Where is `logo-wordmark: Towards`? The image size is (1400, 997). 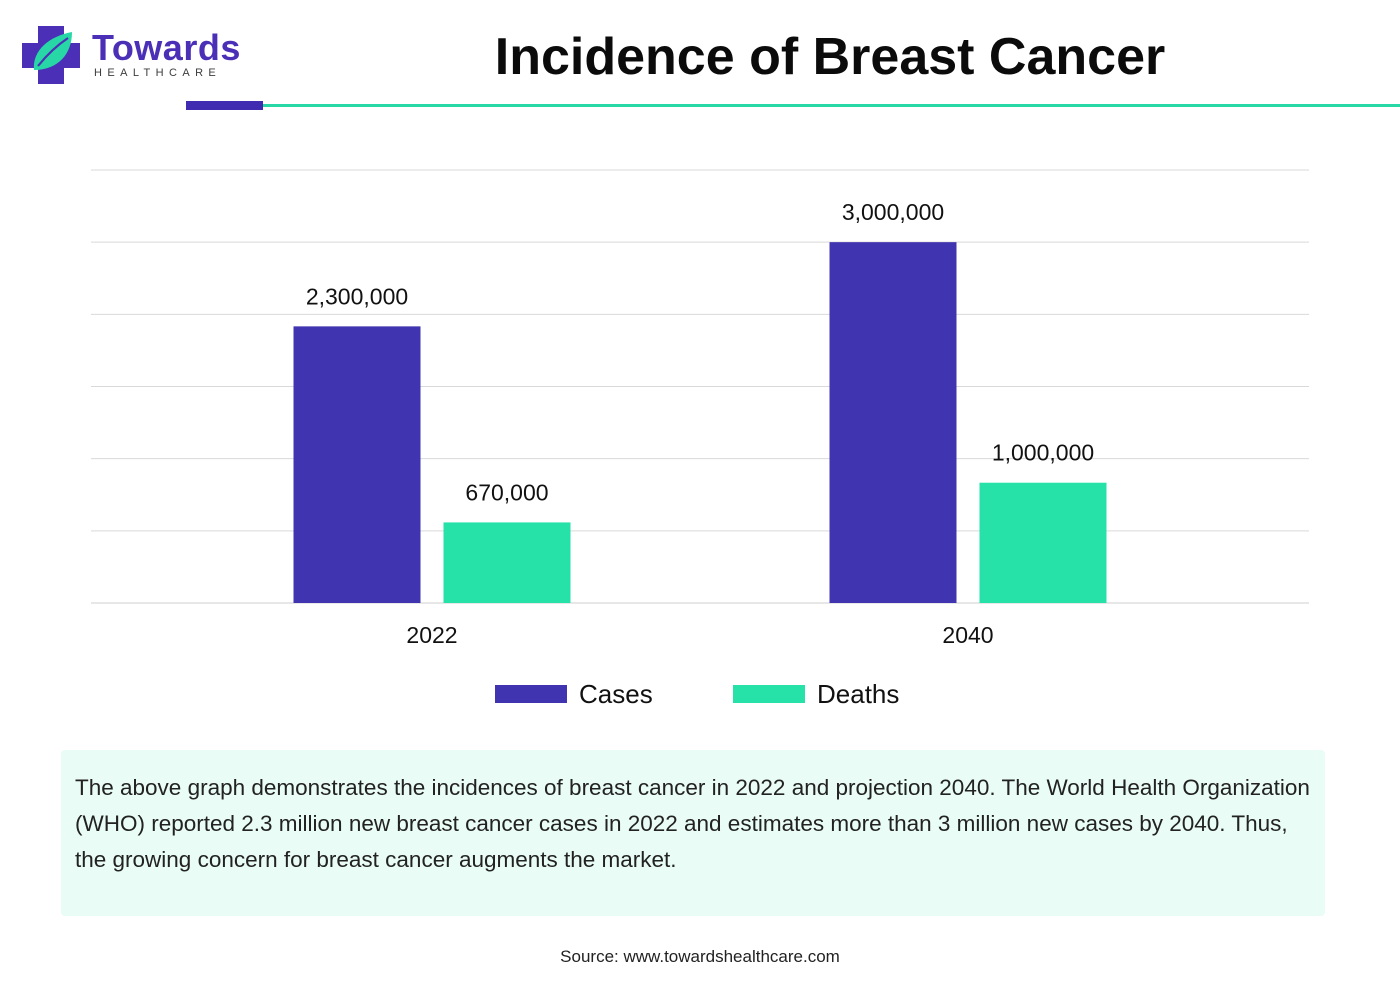 logo-wordmark: Towards is located at coordinates (166, 47).